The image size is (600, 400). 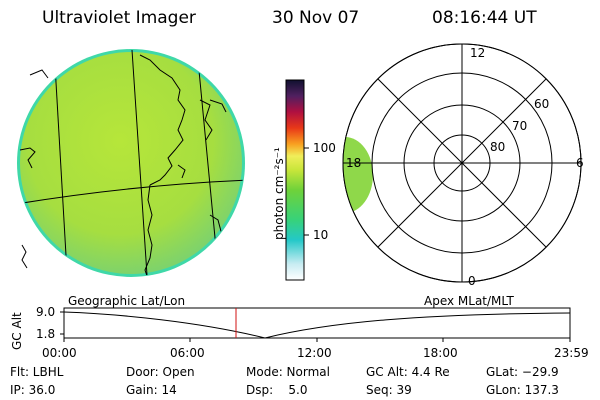 I want to click on strip-y-tick-9: 9.0, so click(x=46, y=312).